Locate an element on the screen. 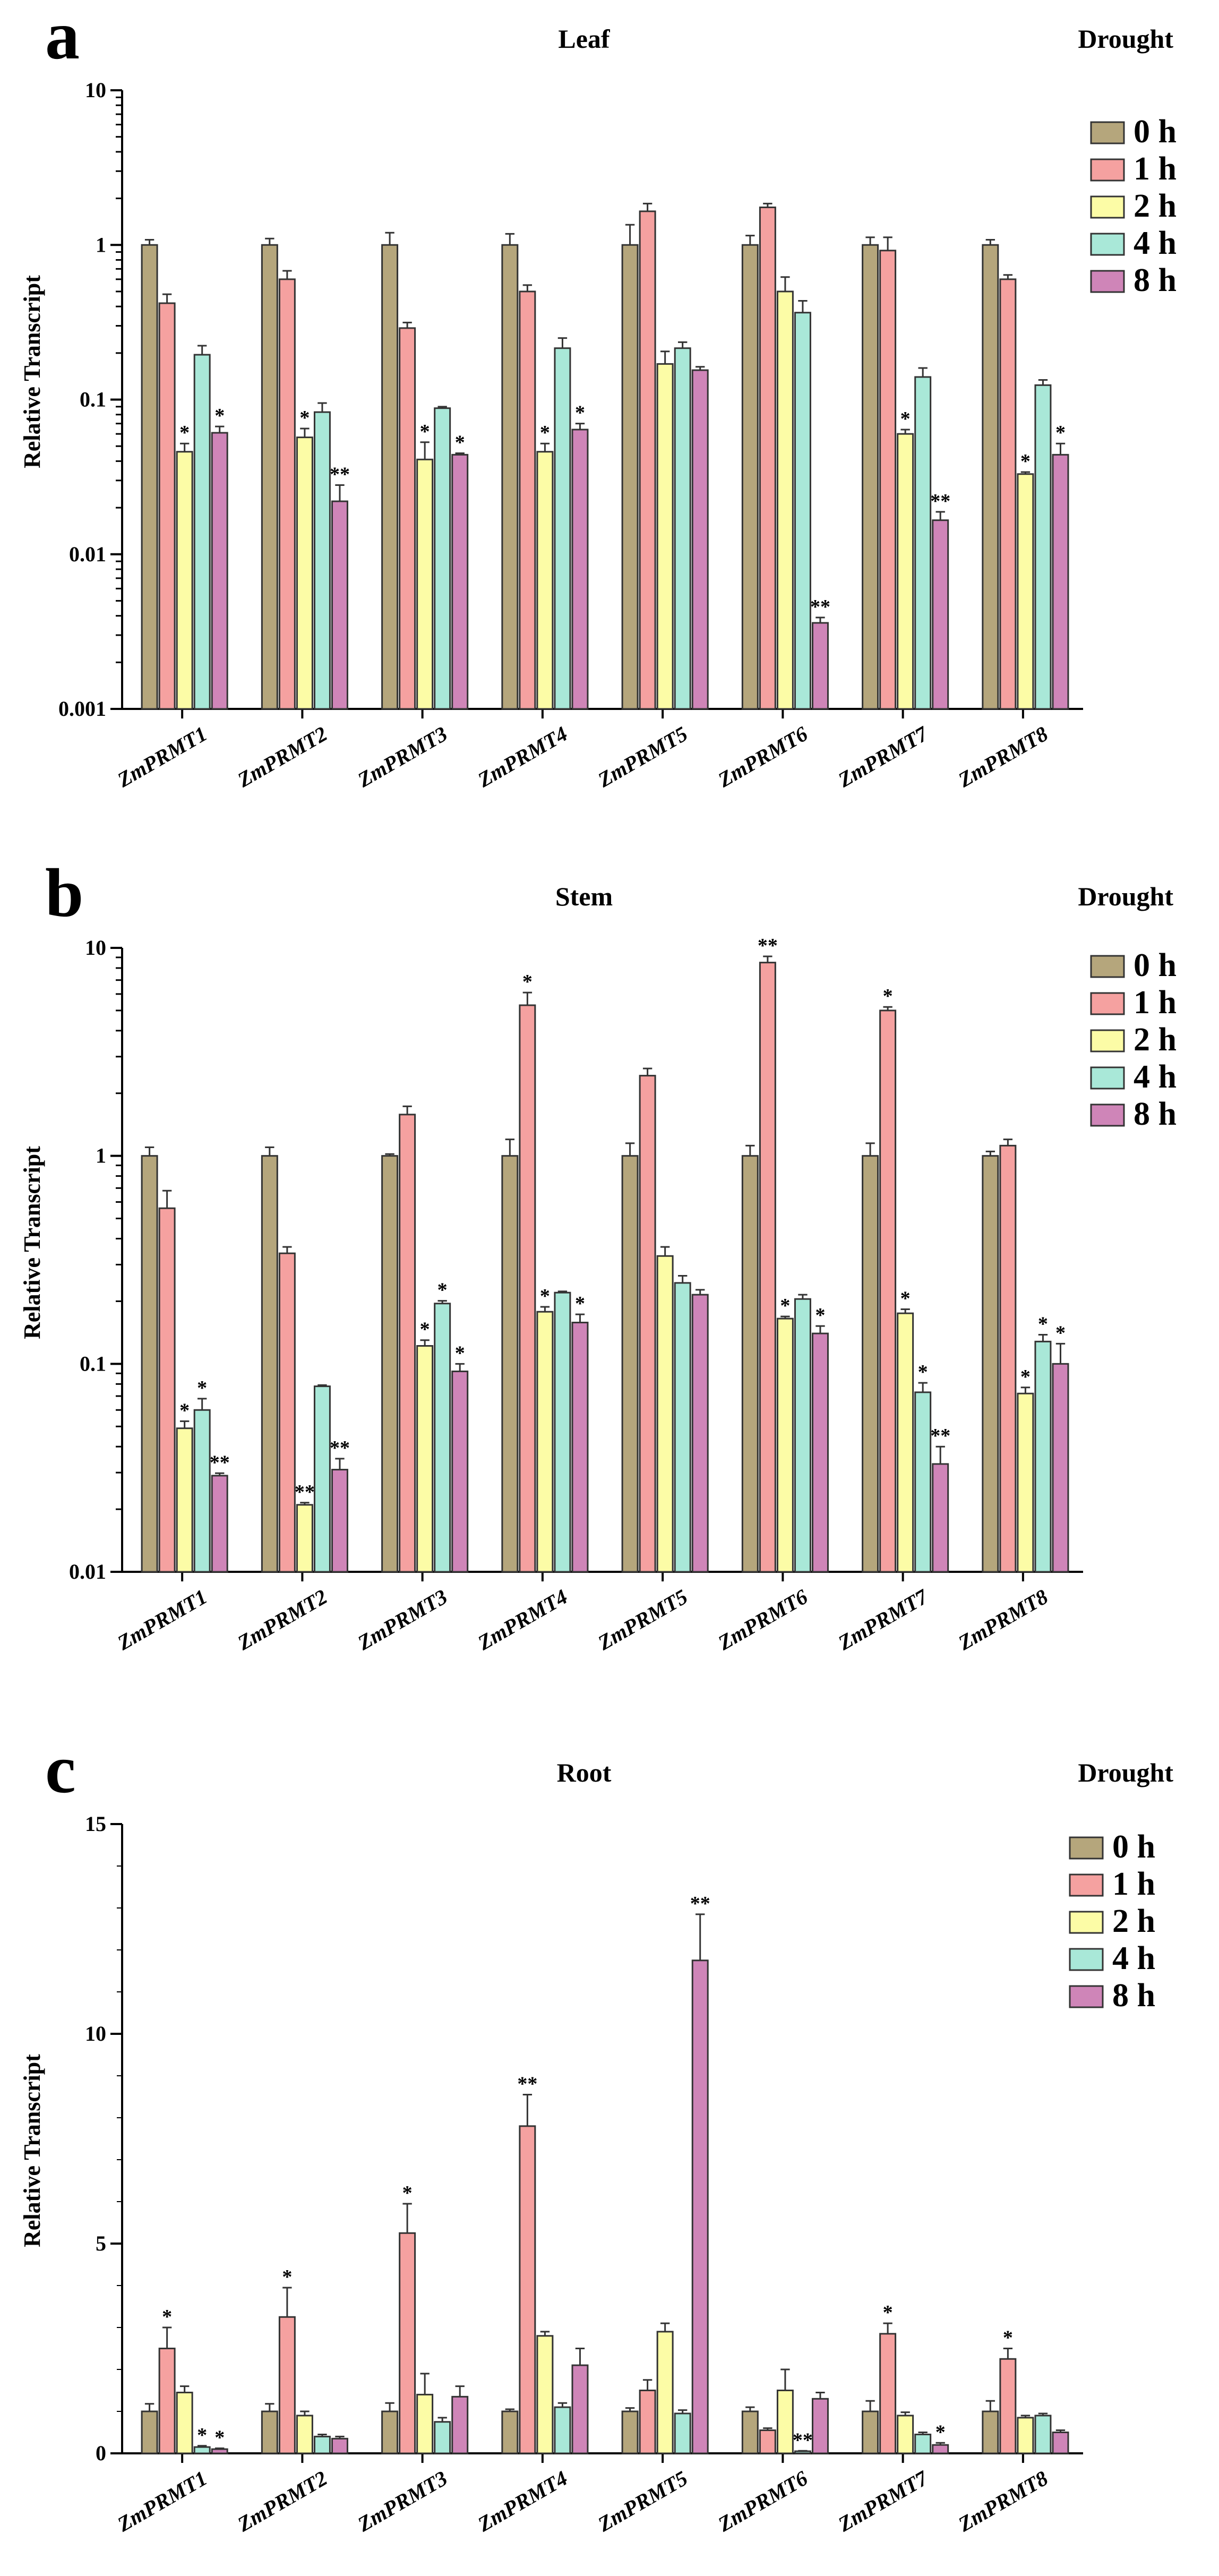 The image size is (1219, 2576). panel-c-bar-ZmPRMT4-1h is located at coordinates (527, 2289).